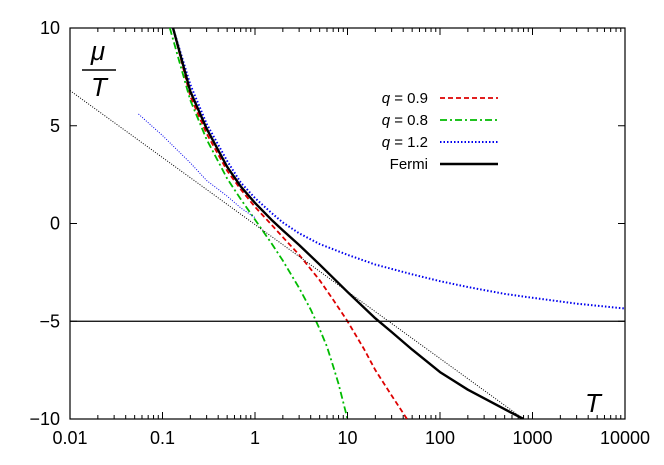 The image size is (664, 465). What do you see at coordinates (162, 438) in the screenshot?
I see `x-tick-label: 0.1` at bounding box center [162, 438].